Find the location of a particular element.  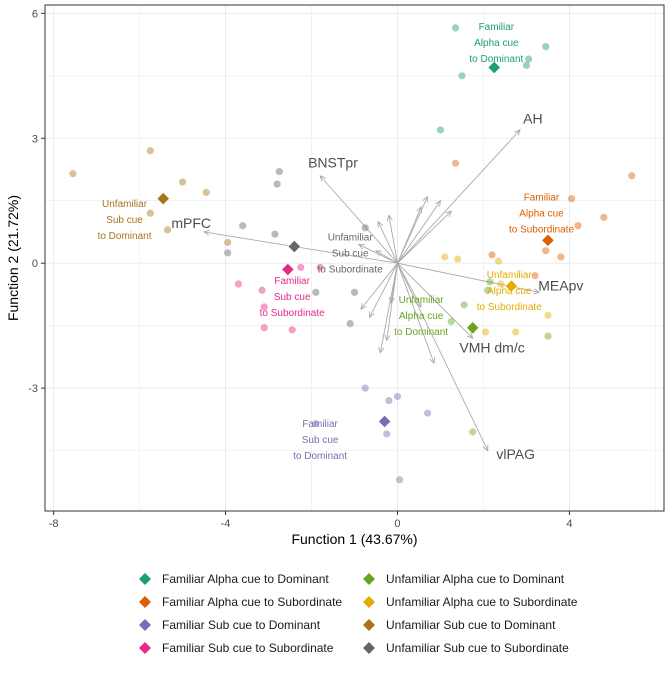

group-label-line: Unfamiliar is located at coordinates (510, 275).